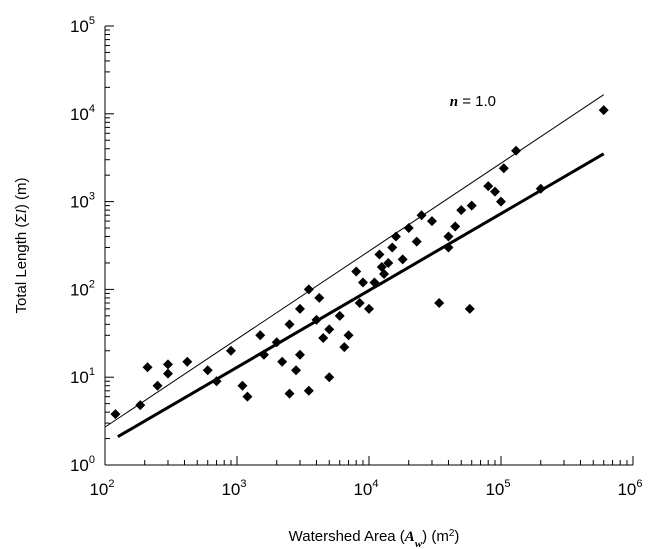 Image resolution: width=651 pixels, height=549 pixels. I want to click on y-tick-label: 10¹, so click(82, 376).